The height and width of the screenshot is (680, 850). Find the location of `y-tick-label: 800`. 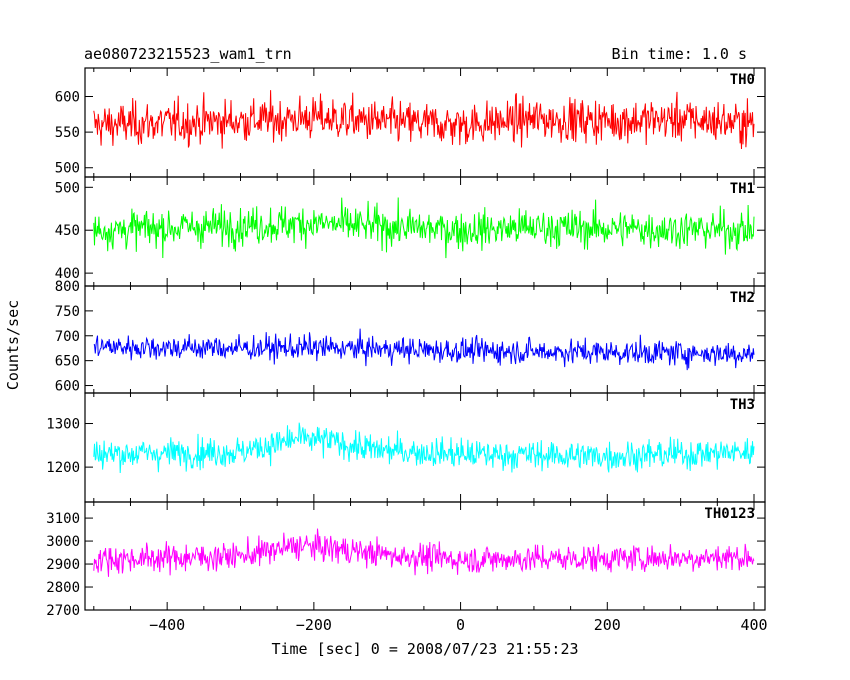

y-tick-label: 800 is located at coordinates (67, 287).